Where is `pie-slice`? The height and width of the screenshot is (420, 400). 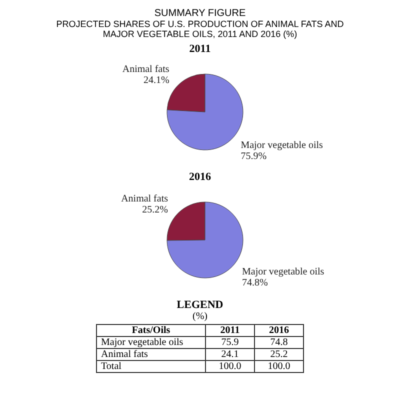 pie-slice is located at coordinates (205, 240).